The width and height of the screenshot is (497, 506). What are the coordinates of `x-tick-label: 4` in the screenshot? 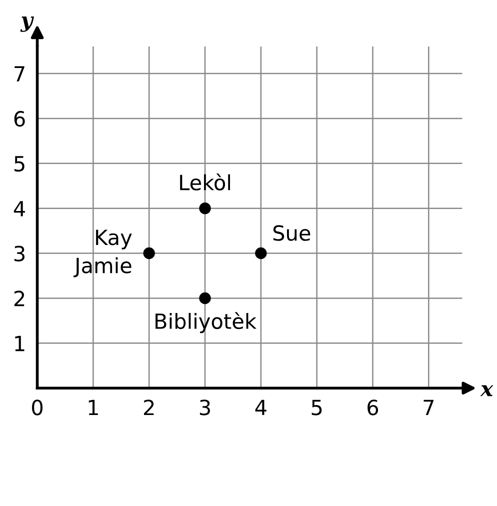 It's located at (260, 408).